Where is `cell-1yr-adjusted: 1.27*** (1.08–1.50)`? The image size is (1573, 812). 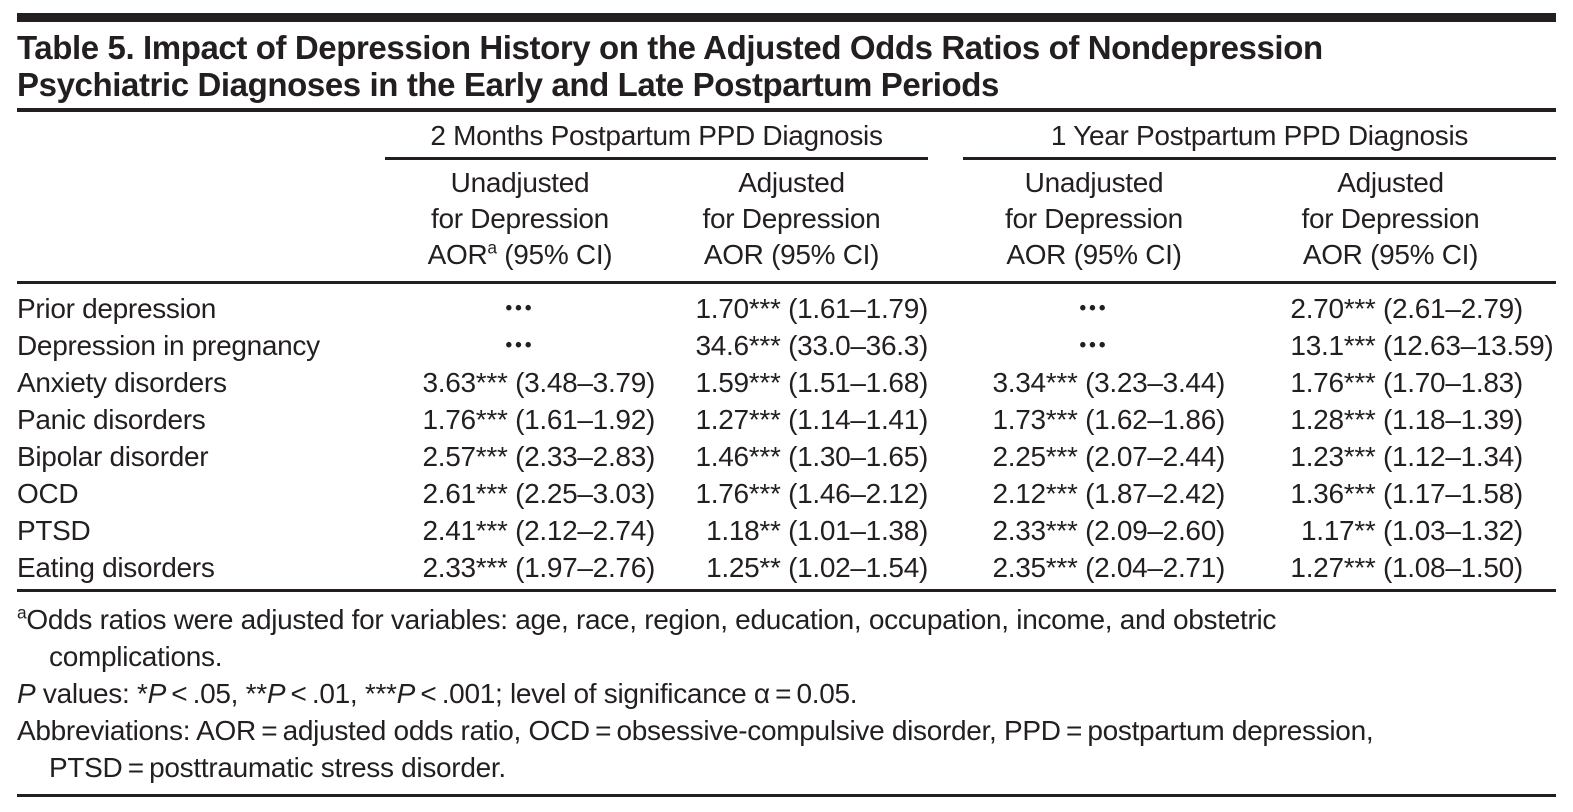
cell-1yr-adjusted: 1.27*** (1.08–1.50) is located at coordinates (1390, 570).